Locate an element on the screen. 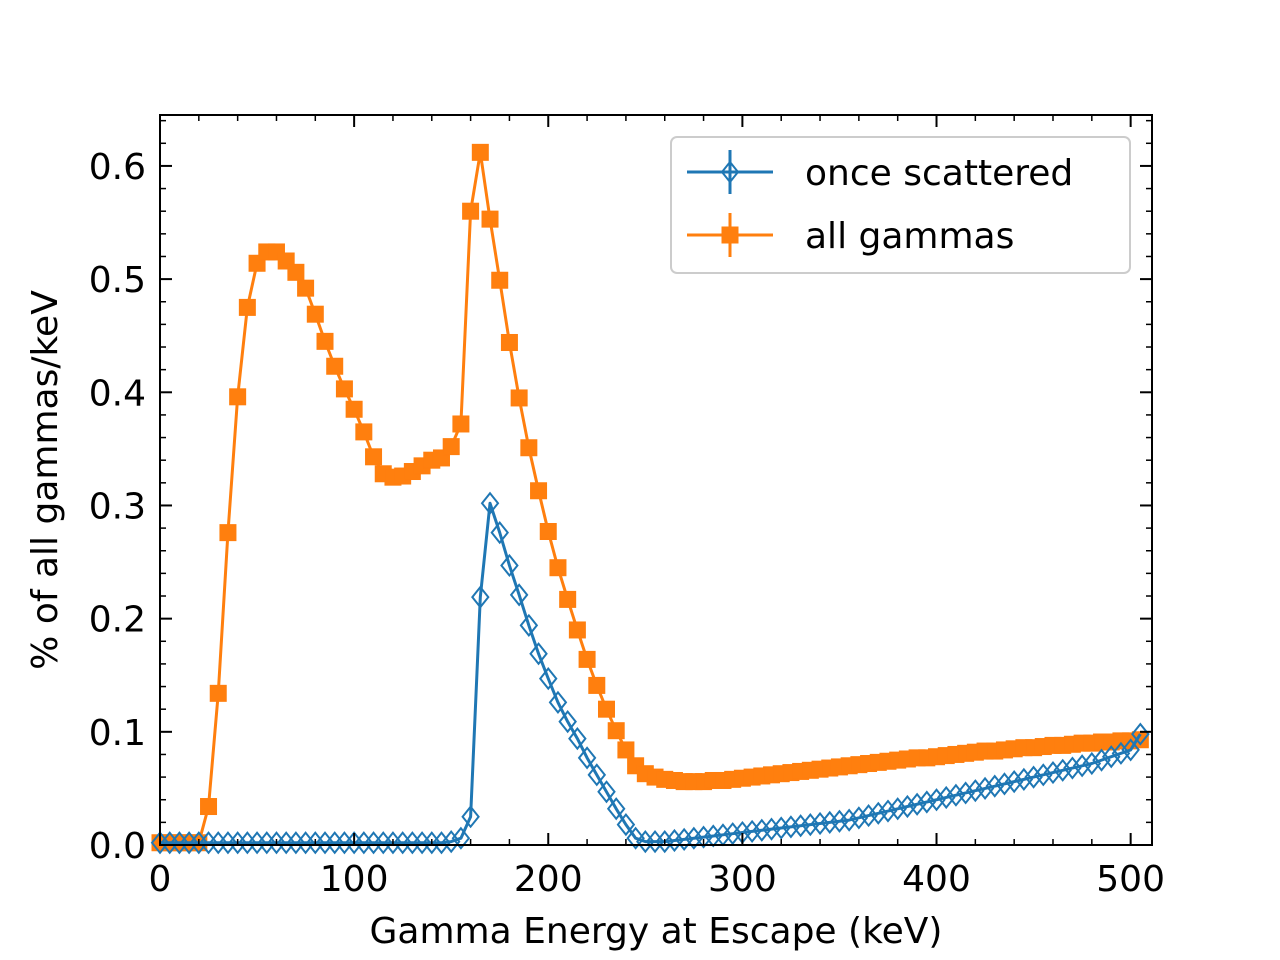 This screenshot has width=1280, height=960. x-tick-label: 300 is located at coordinates (742, 879).